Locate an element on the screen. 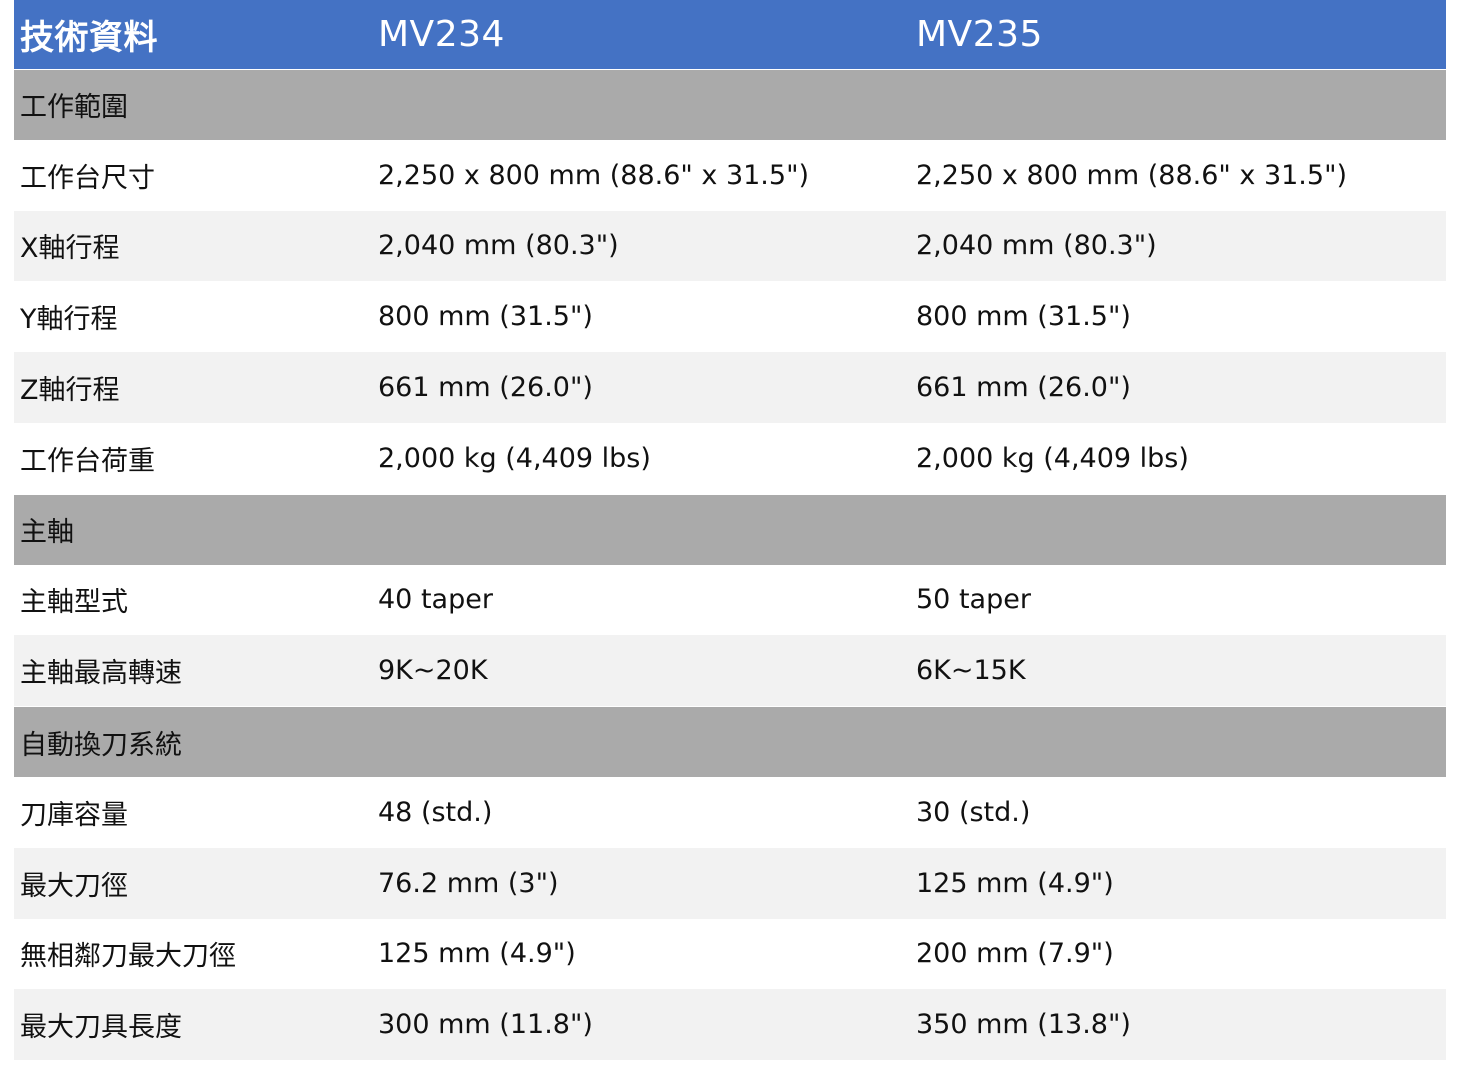 The height and width of the screenshot is (1070, 1463). table-header: 技術資料 MV234 MV235 is located at coordinates (730, 34).